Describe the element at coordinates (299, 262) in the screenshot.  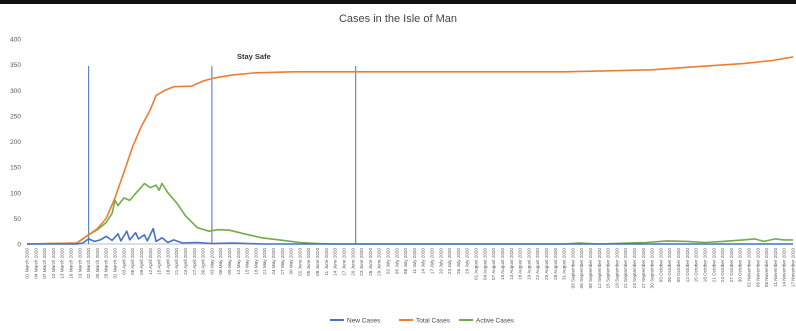
I see `x-tick-label: 02 June 2020` at that location.